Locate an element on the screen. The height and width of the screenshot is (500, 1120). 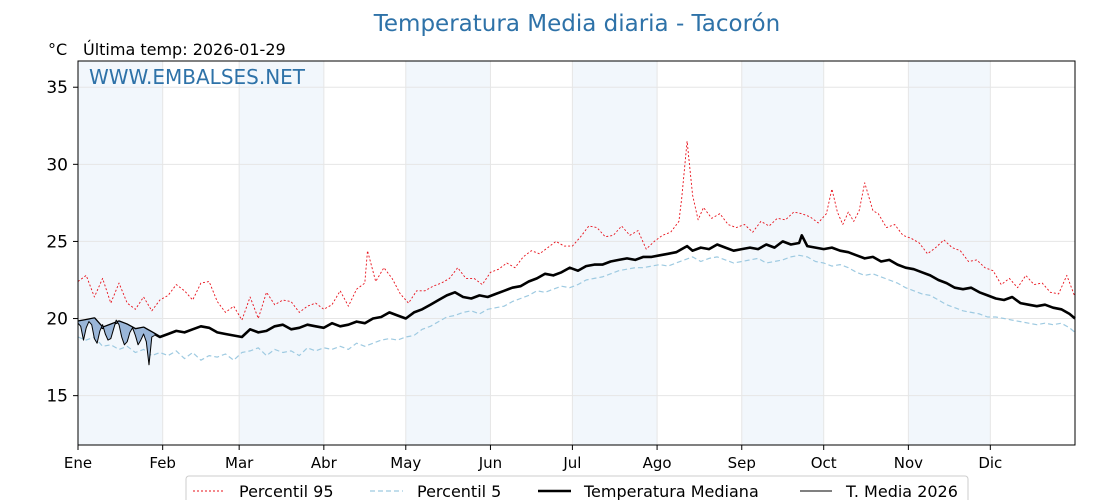
watermark: WWW.EMBALSES.NET is located at coordinates (197, 77).